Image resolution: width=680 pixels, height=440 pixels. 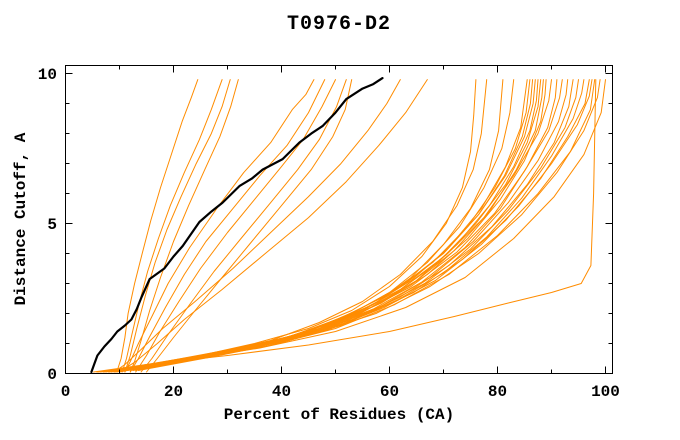 I want to click on y-tick-label: 10, so click(x=47, y=75).